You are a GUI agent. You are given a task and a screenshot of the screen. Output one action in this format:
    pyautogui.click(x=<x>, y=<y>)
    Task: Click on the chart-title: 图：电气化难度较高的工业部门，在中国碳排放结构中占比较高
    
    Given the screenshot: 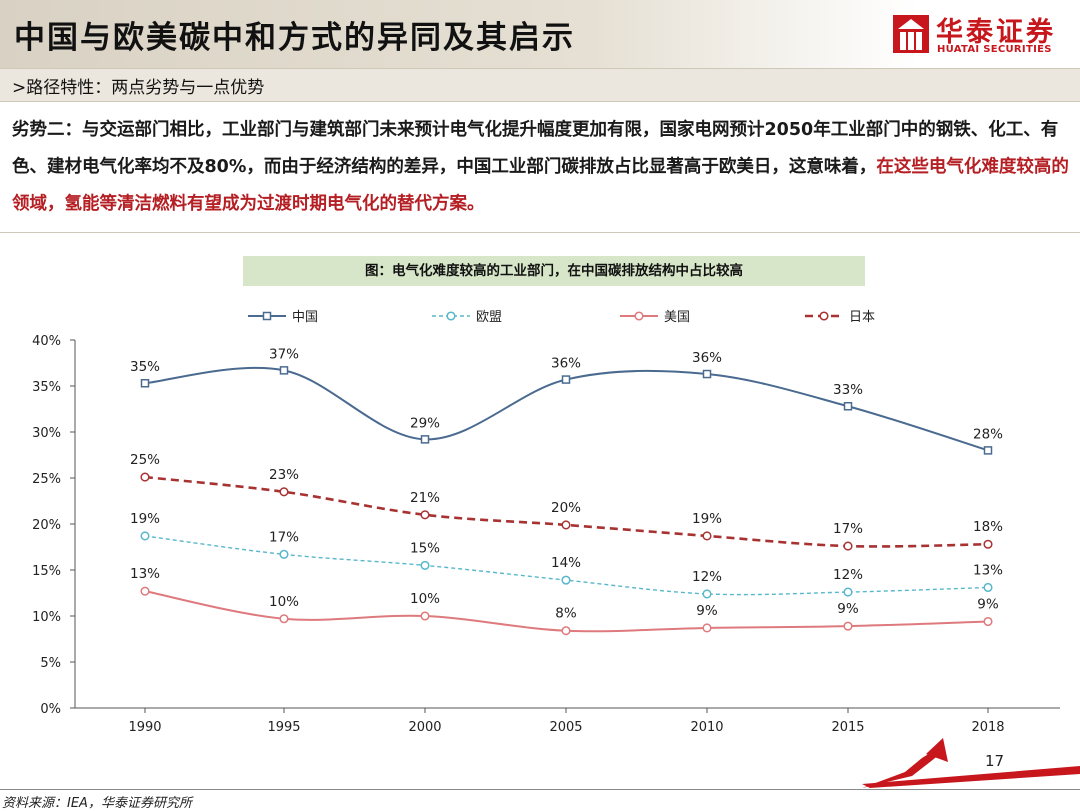 What is the action you would take?
    pyautogui.click(x=554, y=271)
    